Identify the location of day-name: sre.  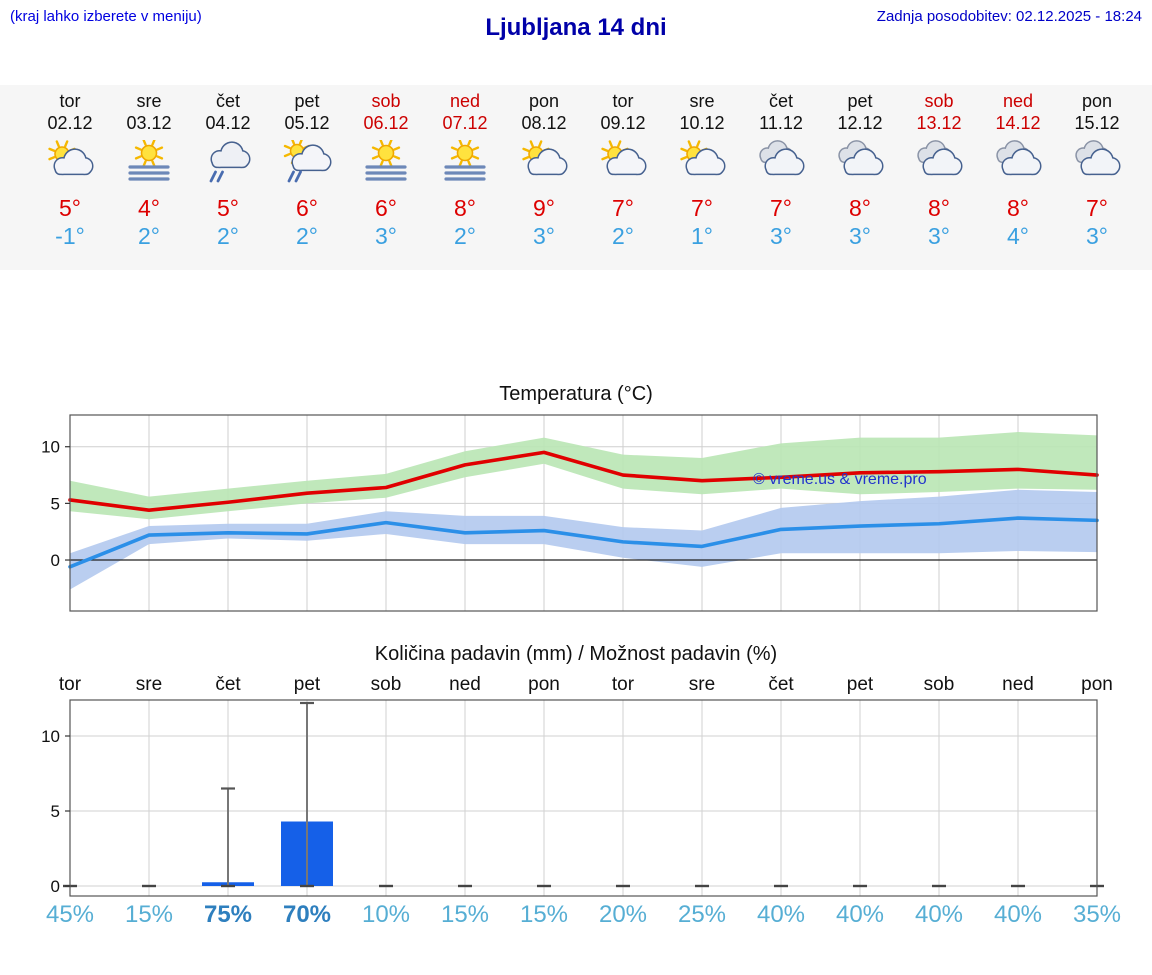
(702, 101).